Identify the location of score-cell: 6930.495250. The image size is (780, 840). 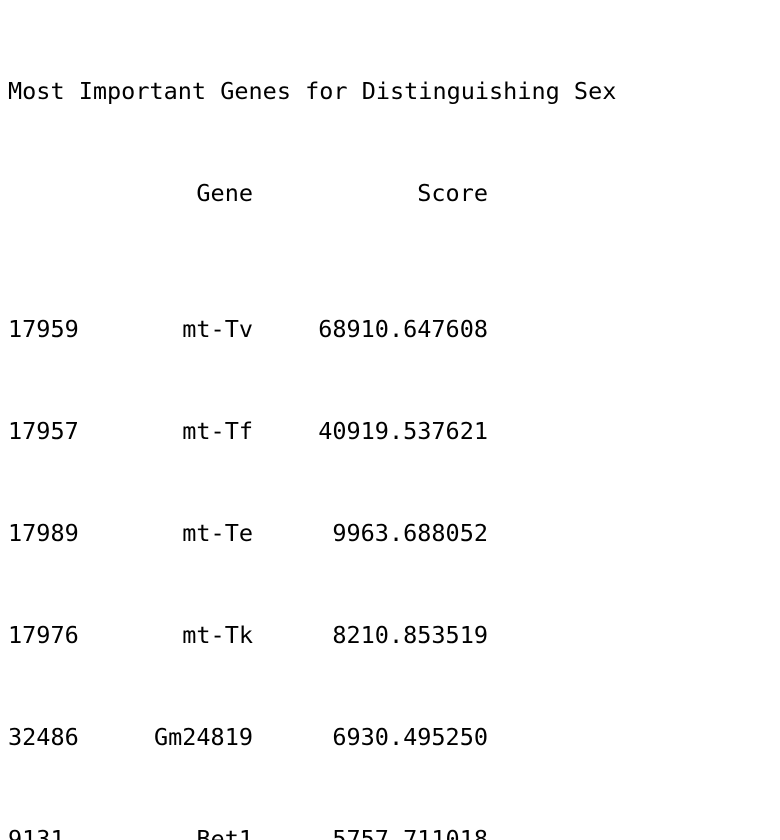
(410, 737).